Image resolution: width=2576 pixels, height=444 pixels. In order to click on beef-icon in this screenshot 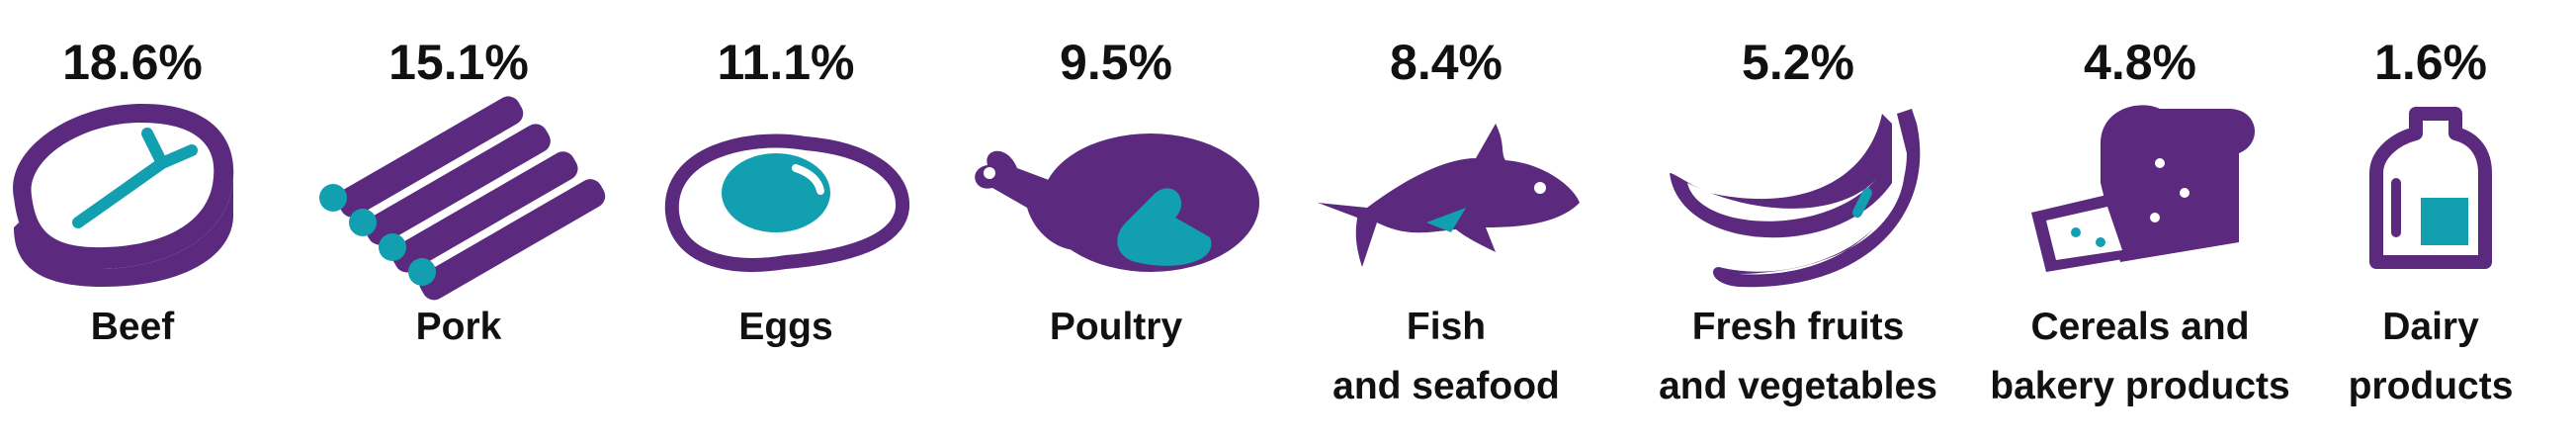, I will do `click(123, 195)`.